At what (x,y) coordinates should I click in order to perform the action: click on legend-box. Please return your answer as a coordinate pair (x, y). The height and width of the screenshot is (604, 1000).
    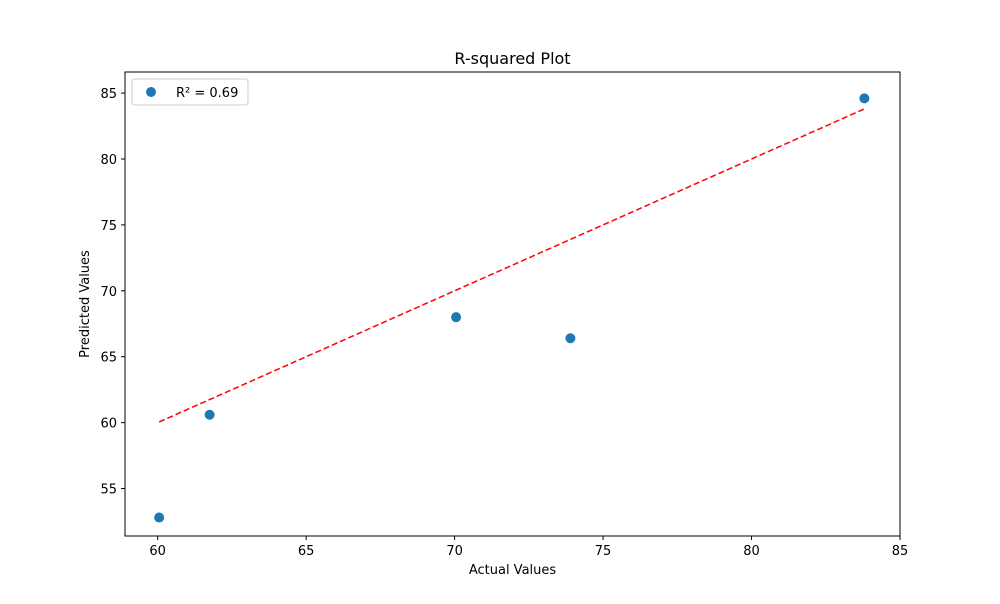
    Looking at the image, I should click on (190, 92).